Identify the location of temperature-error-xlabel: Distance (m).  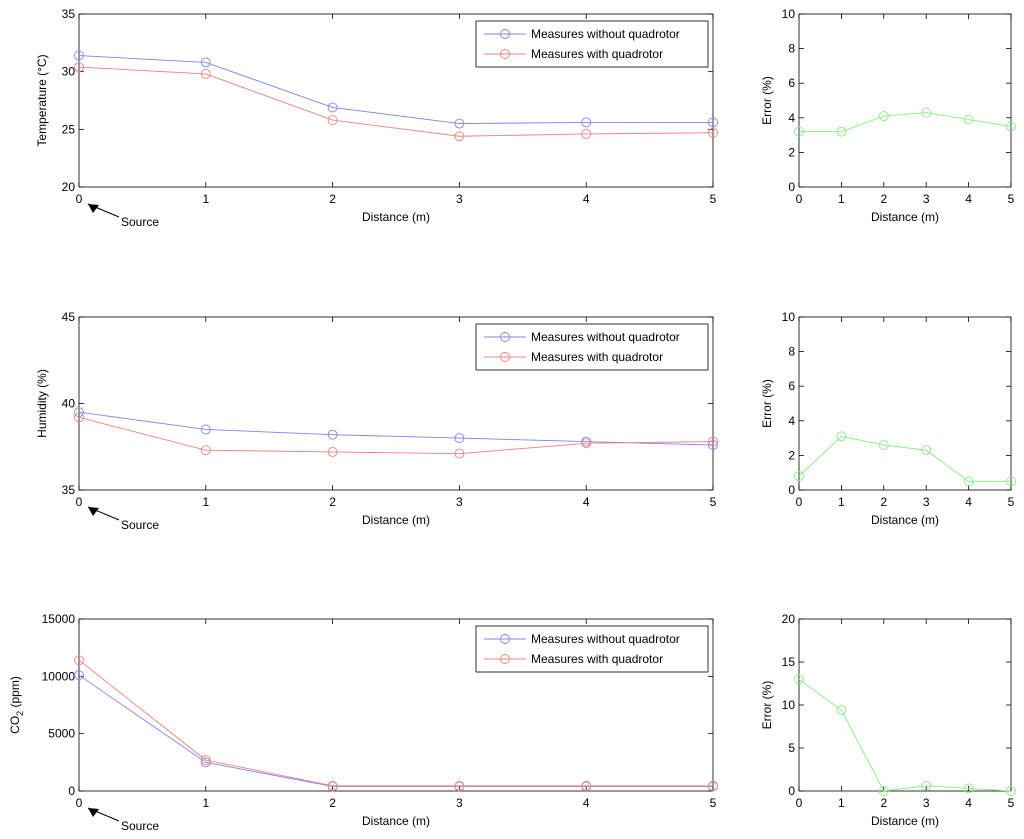
(905, 217).